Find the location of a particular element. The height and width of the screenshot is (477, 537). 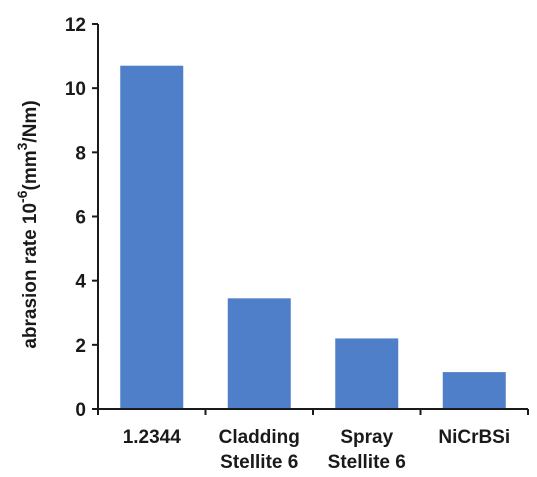

x-tick-label: Cladding is located at coordinates (259, 437).